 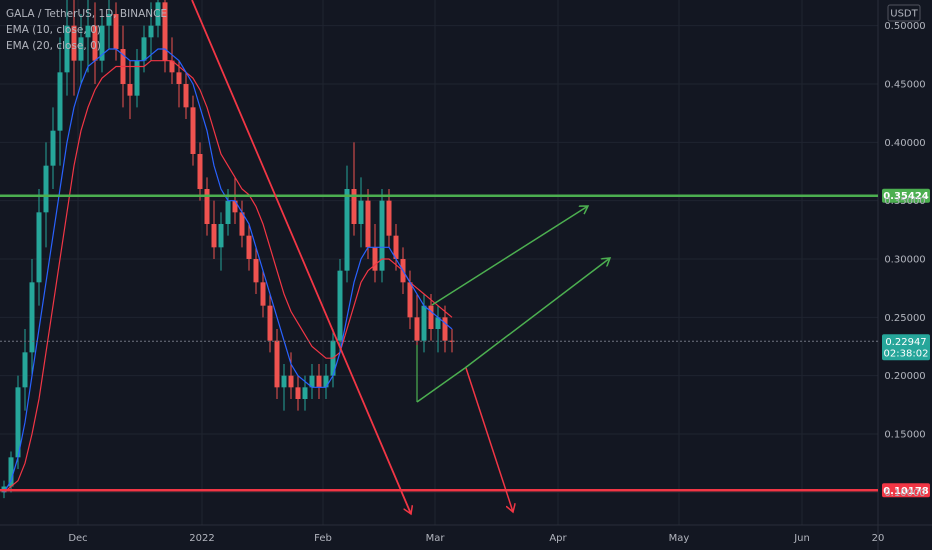 What do you see at coordinates (801, 538) in the screenshot?
I see `x-tick-label: Jun` at bounding box center [801, 538].